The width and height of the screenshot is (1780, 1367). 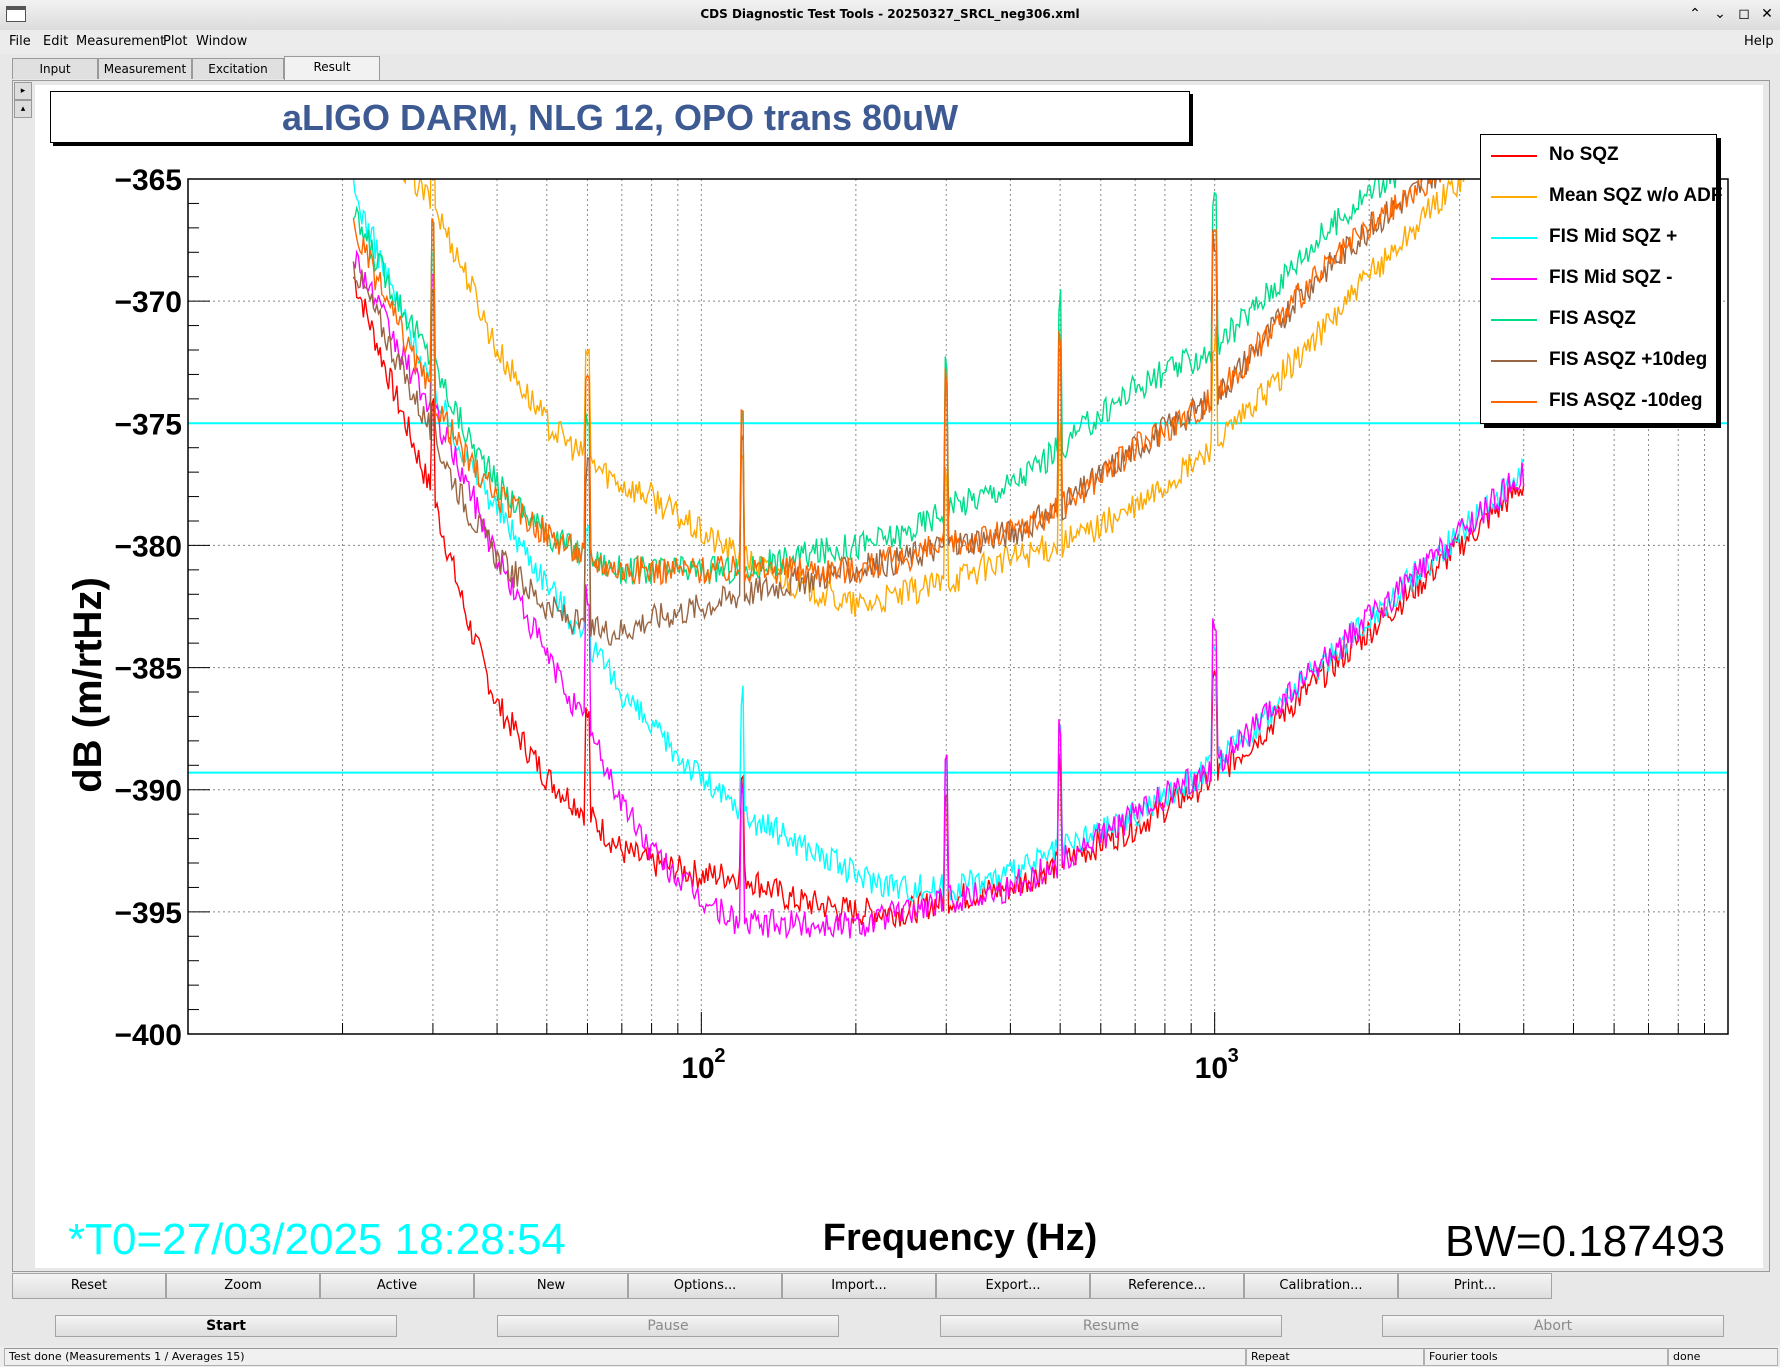 I want to click on legend-label: FIS Mid SQZ -, so click(x=1611, y=277).